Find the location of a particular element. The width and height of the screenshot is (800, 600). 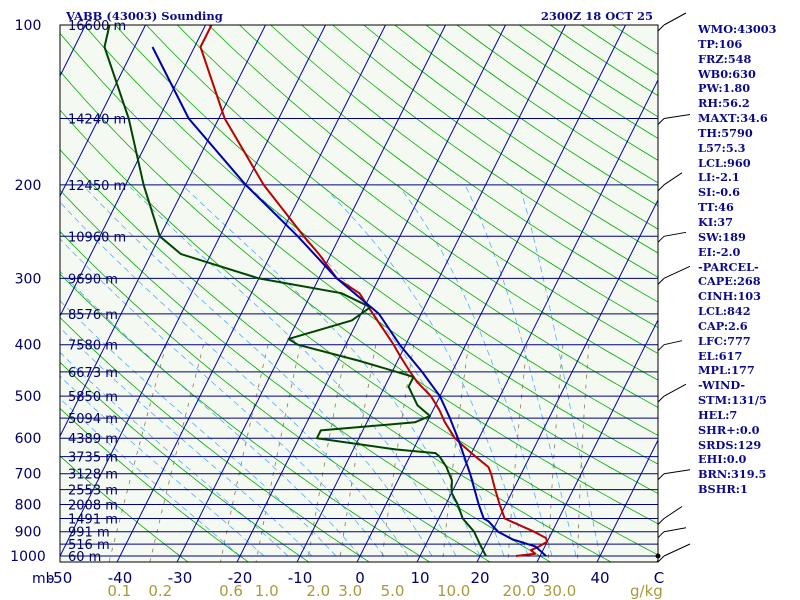

index-entry: LCL:960 is located at coordinates (724, 162).